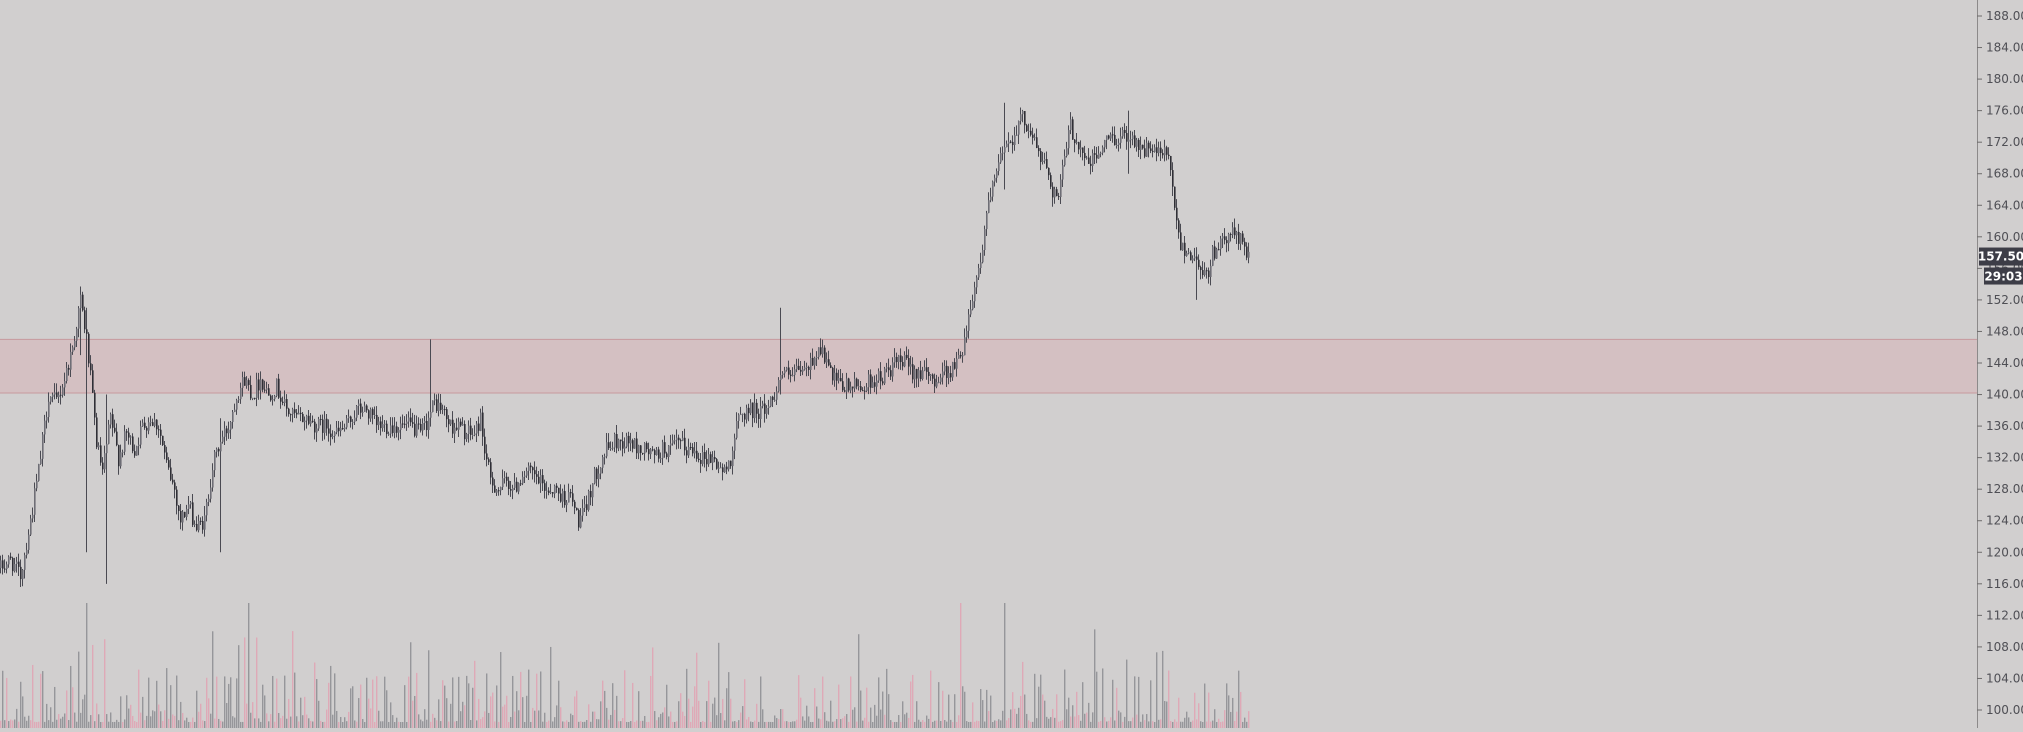 Image resolution: width=2023 pixels, height=732 pixels. What do you see at coordinates (2004, 16) in the screenshot?
I see `price-tick-label: 188.00` at bounding box center [2004, 16].